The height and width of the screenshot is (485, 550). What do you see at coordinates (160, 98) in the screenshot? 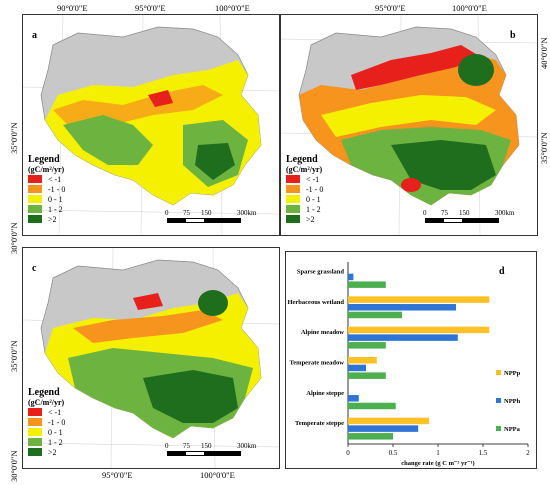
I see `vegetation-red-a` at bounding box center [160, 98].